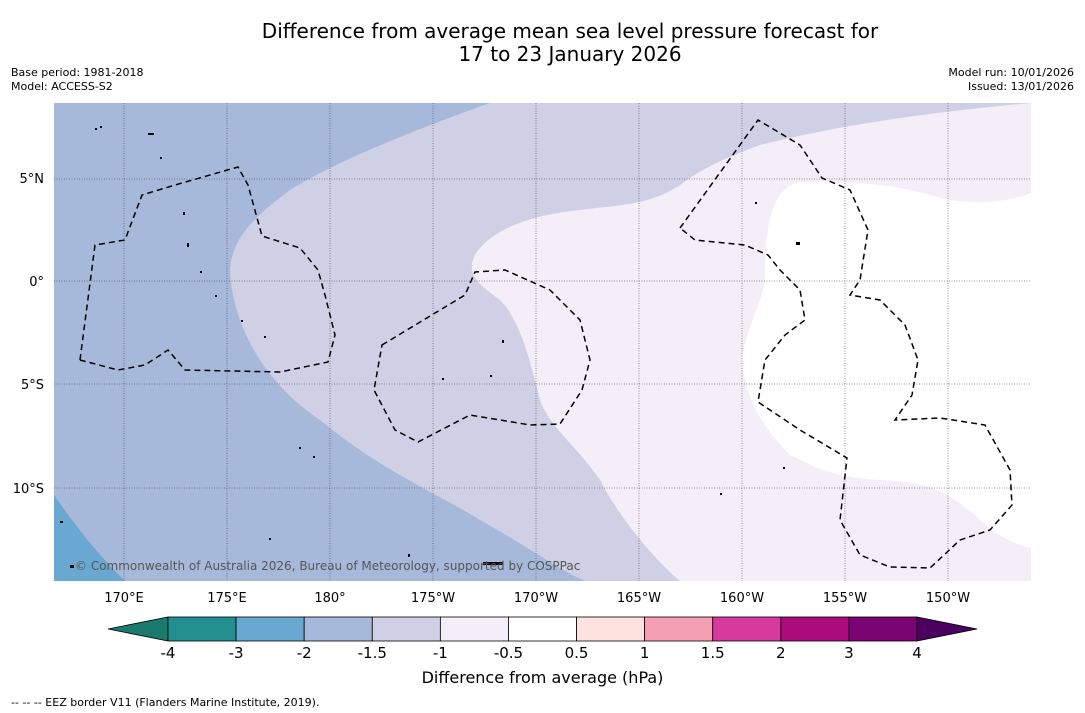  What do you see at coordinates (1011, 72) in the screenshot?
I see `model-run: Model run: 10/01/2026` at bounding box center [1011, 72].